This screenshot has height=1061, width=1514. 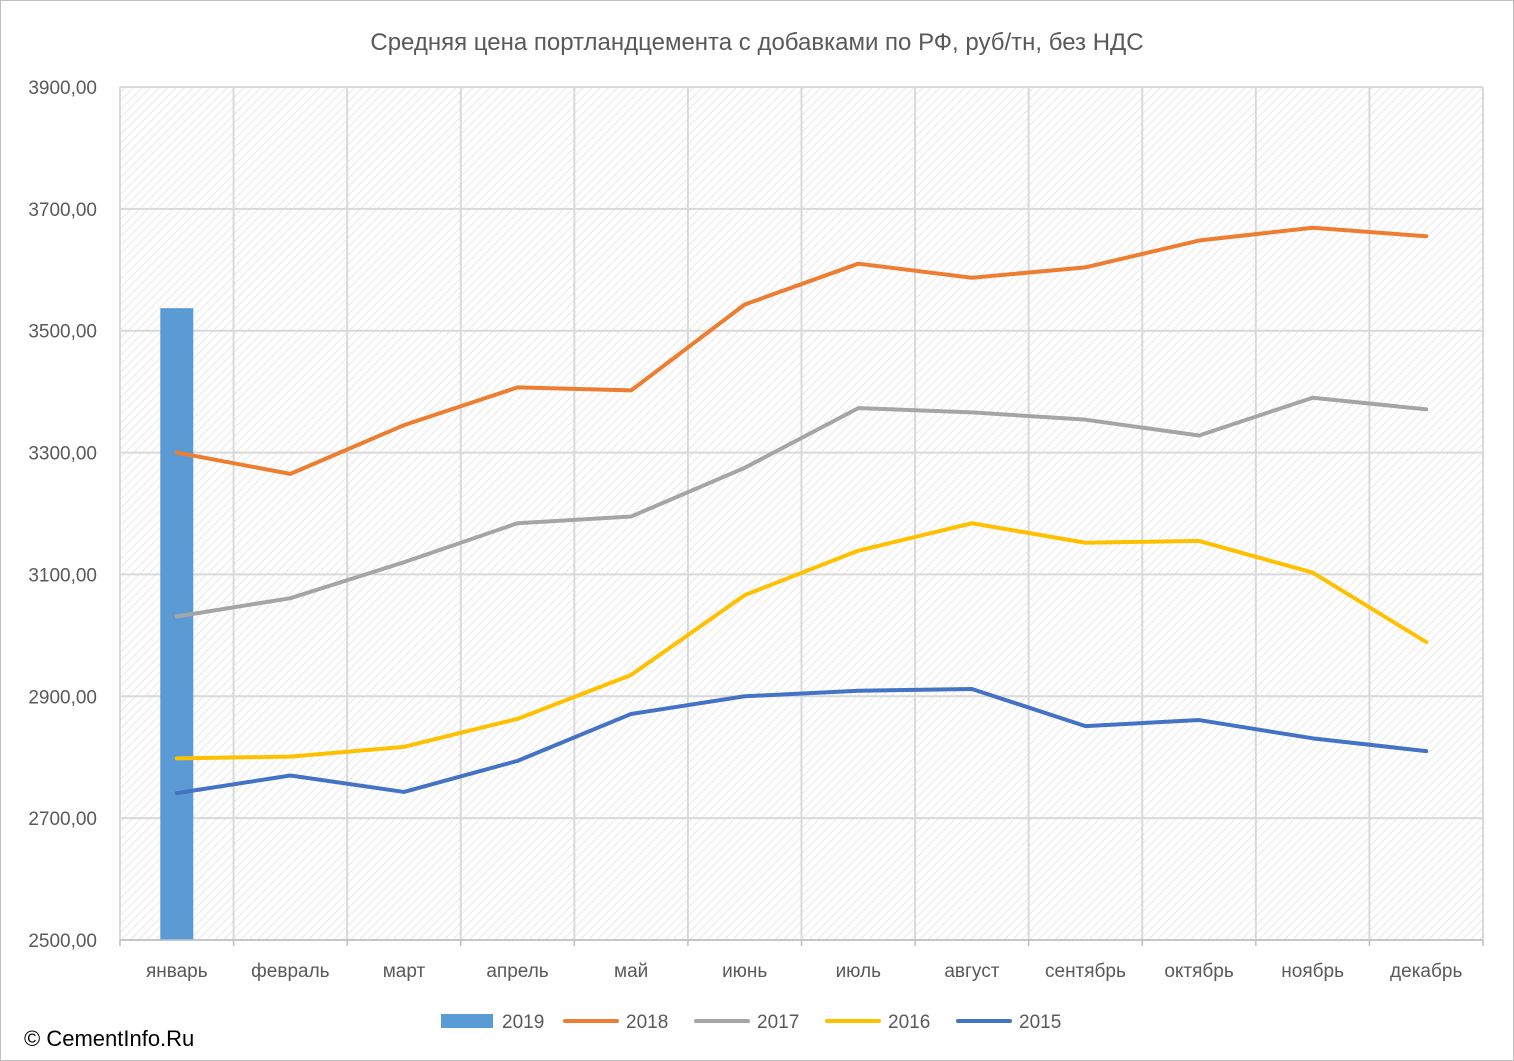 I want to click on copyright-text: © CementInfo.Ru, so click(x=109, y=1038).